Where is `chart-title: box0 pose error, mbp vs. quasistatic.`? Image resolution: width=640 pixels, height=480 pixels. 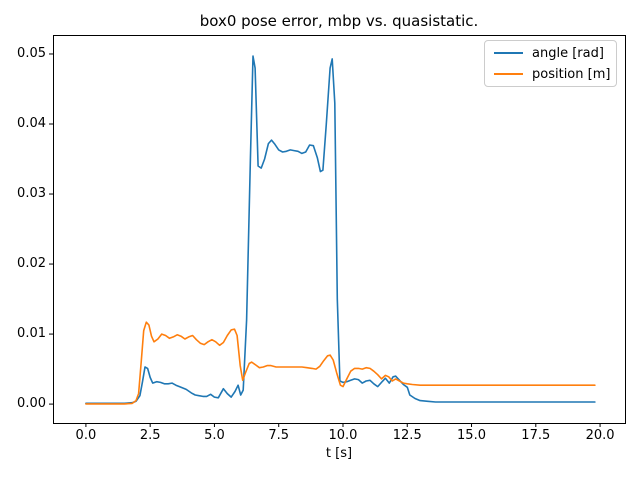
chart-title: box0 pose error, mbp vs. quasistatic. is located at coordinates (339, 21).